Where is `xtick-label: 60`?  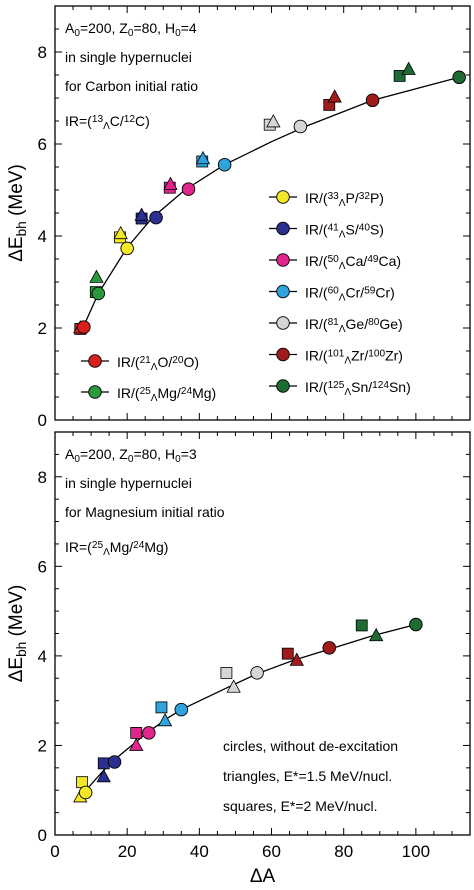
xtick-label: 60 is located at coordinates (271, 851).